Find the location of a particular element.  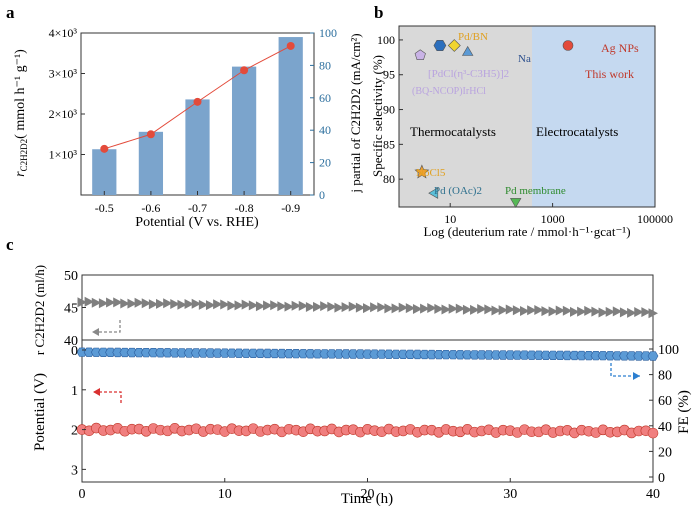

panel-label-c: c is located at coordinates (10, 244).